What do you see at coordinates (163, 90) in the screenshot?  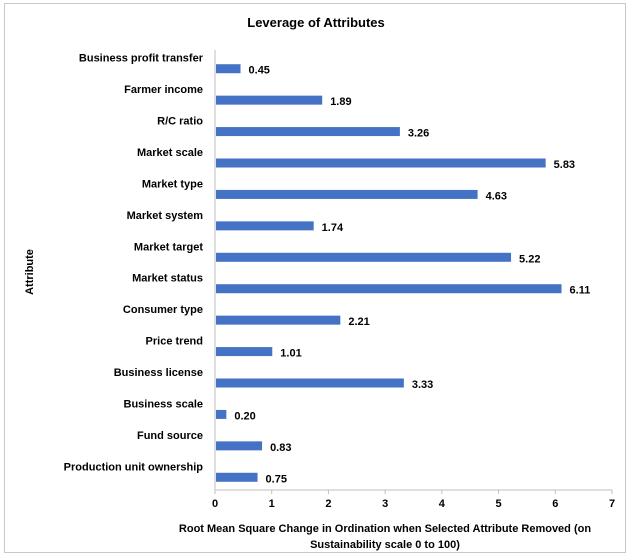 I see `category-label: Farmer income` at bounding box center [163, 90].